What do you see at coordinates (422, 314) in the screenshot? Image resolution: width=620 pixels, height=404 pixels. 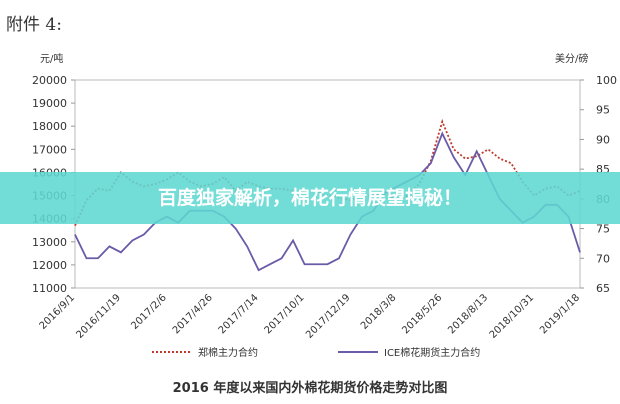 I see `x-tick-label: 2018/5/26` at bounding box center [422, 314].